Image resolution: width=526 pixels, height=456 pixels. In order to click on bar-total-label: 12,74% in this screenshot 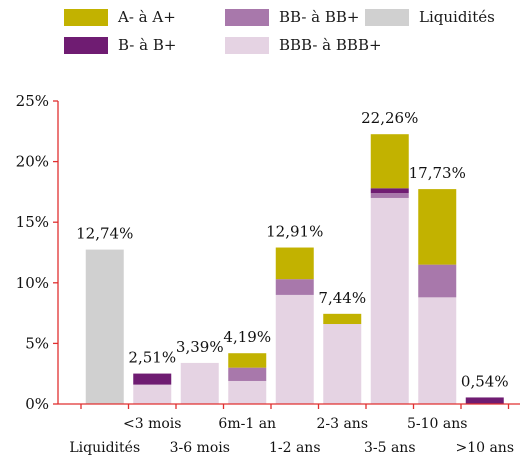, I will do `click(104, 234)`.